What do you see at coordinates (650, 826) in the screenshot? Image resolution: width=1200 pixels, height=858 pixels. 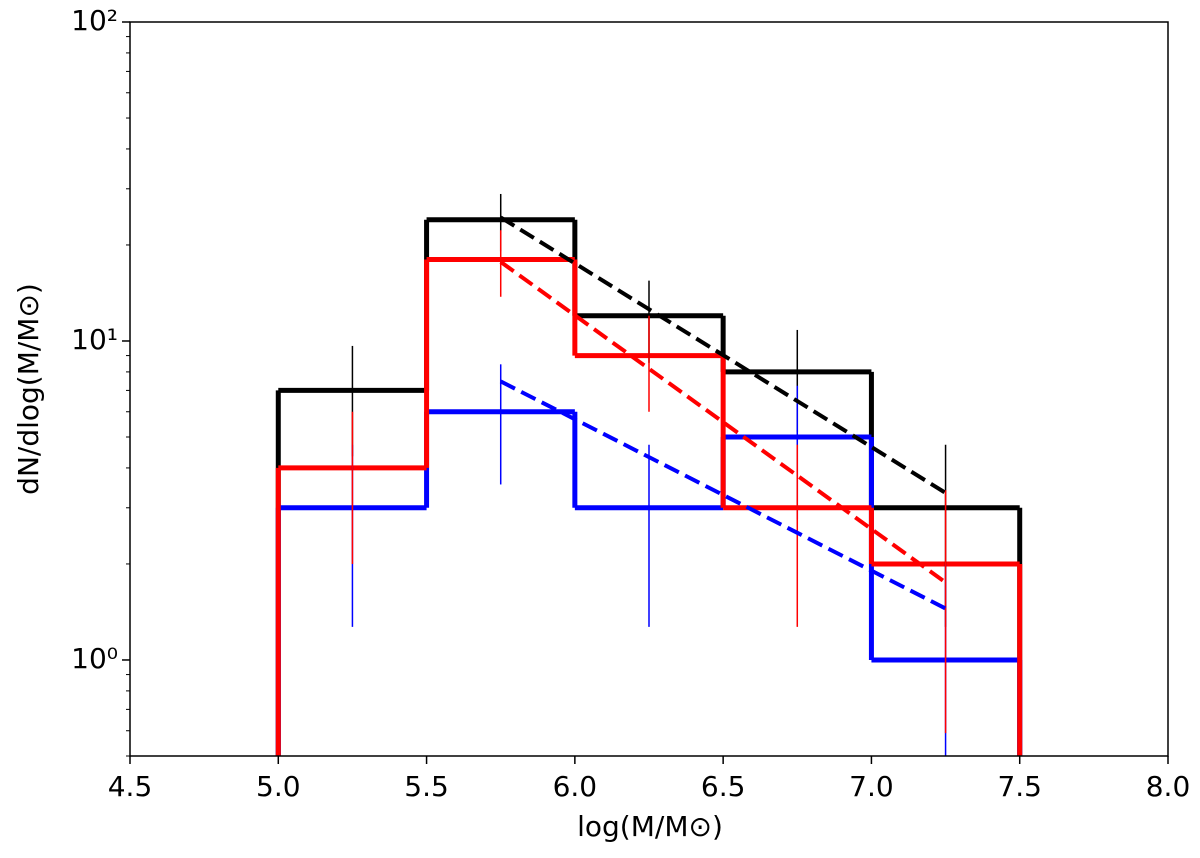 I see `x-axis-label: log(M/M⊙)` at bounding box center [650, 826].